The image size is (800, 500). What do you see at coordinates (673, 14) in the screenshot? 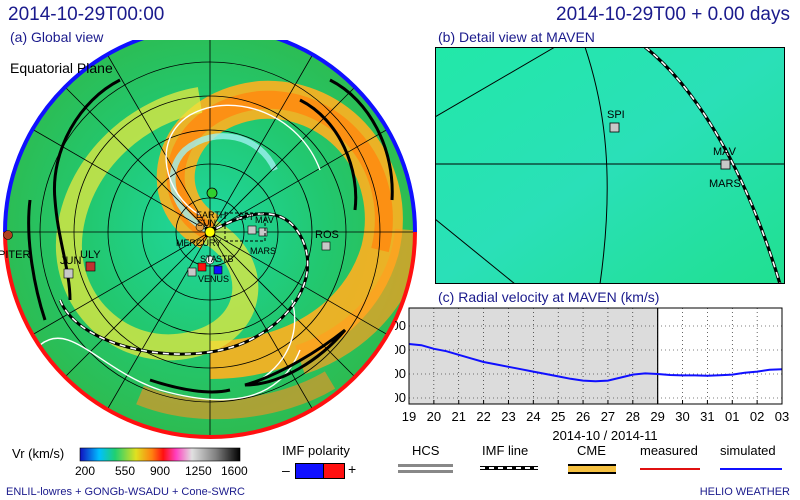
I see `forecast-offset-title: 2014-10-29T00 + 0.00 days` at bounding box center [673, 14].